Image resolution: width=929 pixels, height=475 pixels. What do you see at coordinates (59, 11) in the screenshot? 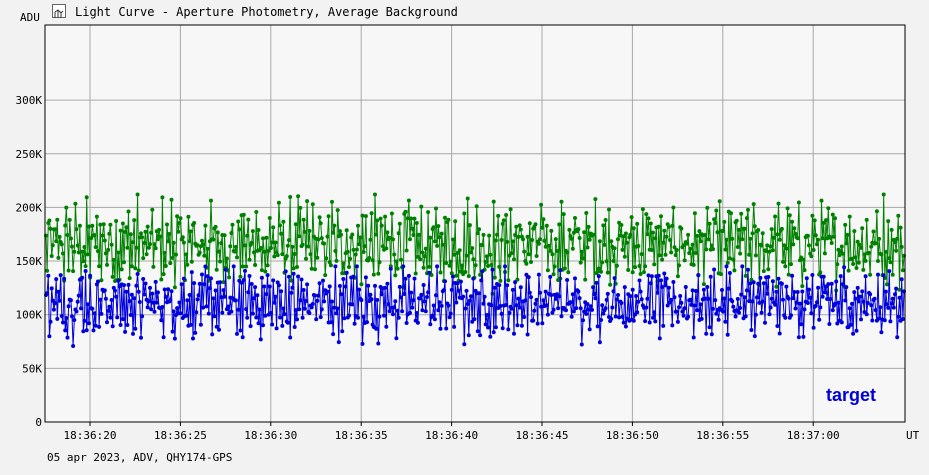
I see `light-curve-app-icon` at bounding box center [59, 11].